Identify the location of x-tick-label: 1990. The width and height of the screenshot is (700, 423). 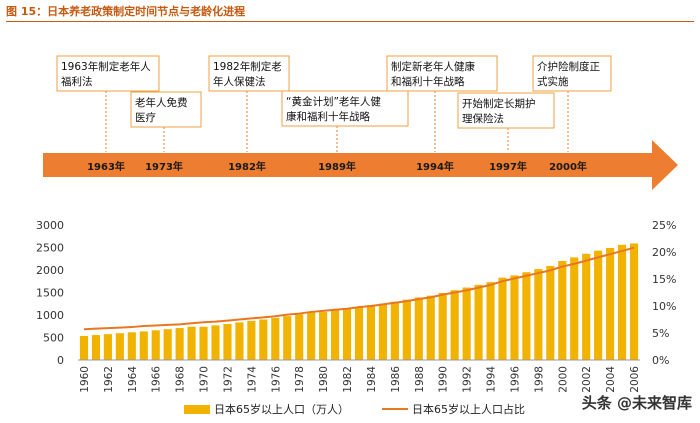
(444, 379).